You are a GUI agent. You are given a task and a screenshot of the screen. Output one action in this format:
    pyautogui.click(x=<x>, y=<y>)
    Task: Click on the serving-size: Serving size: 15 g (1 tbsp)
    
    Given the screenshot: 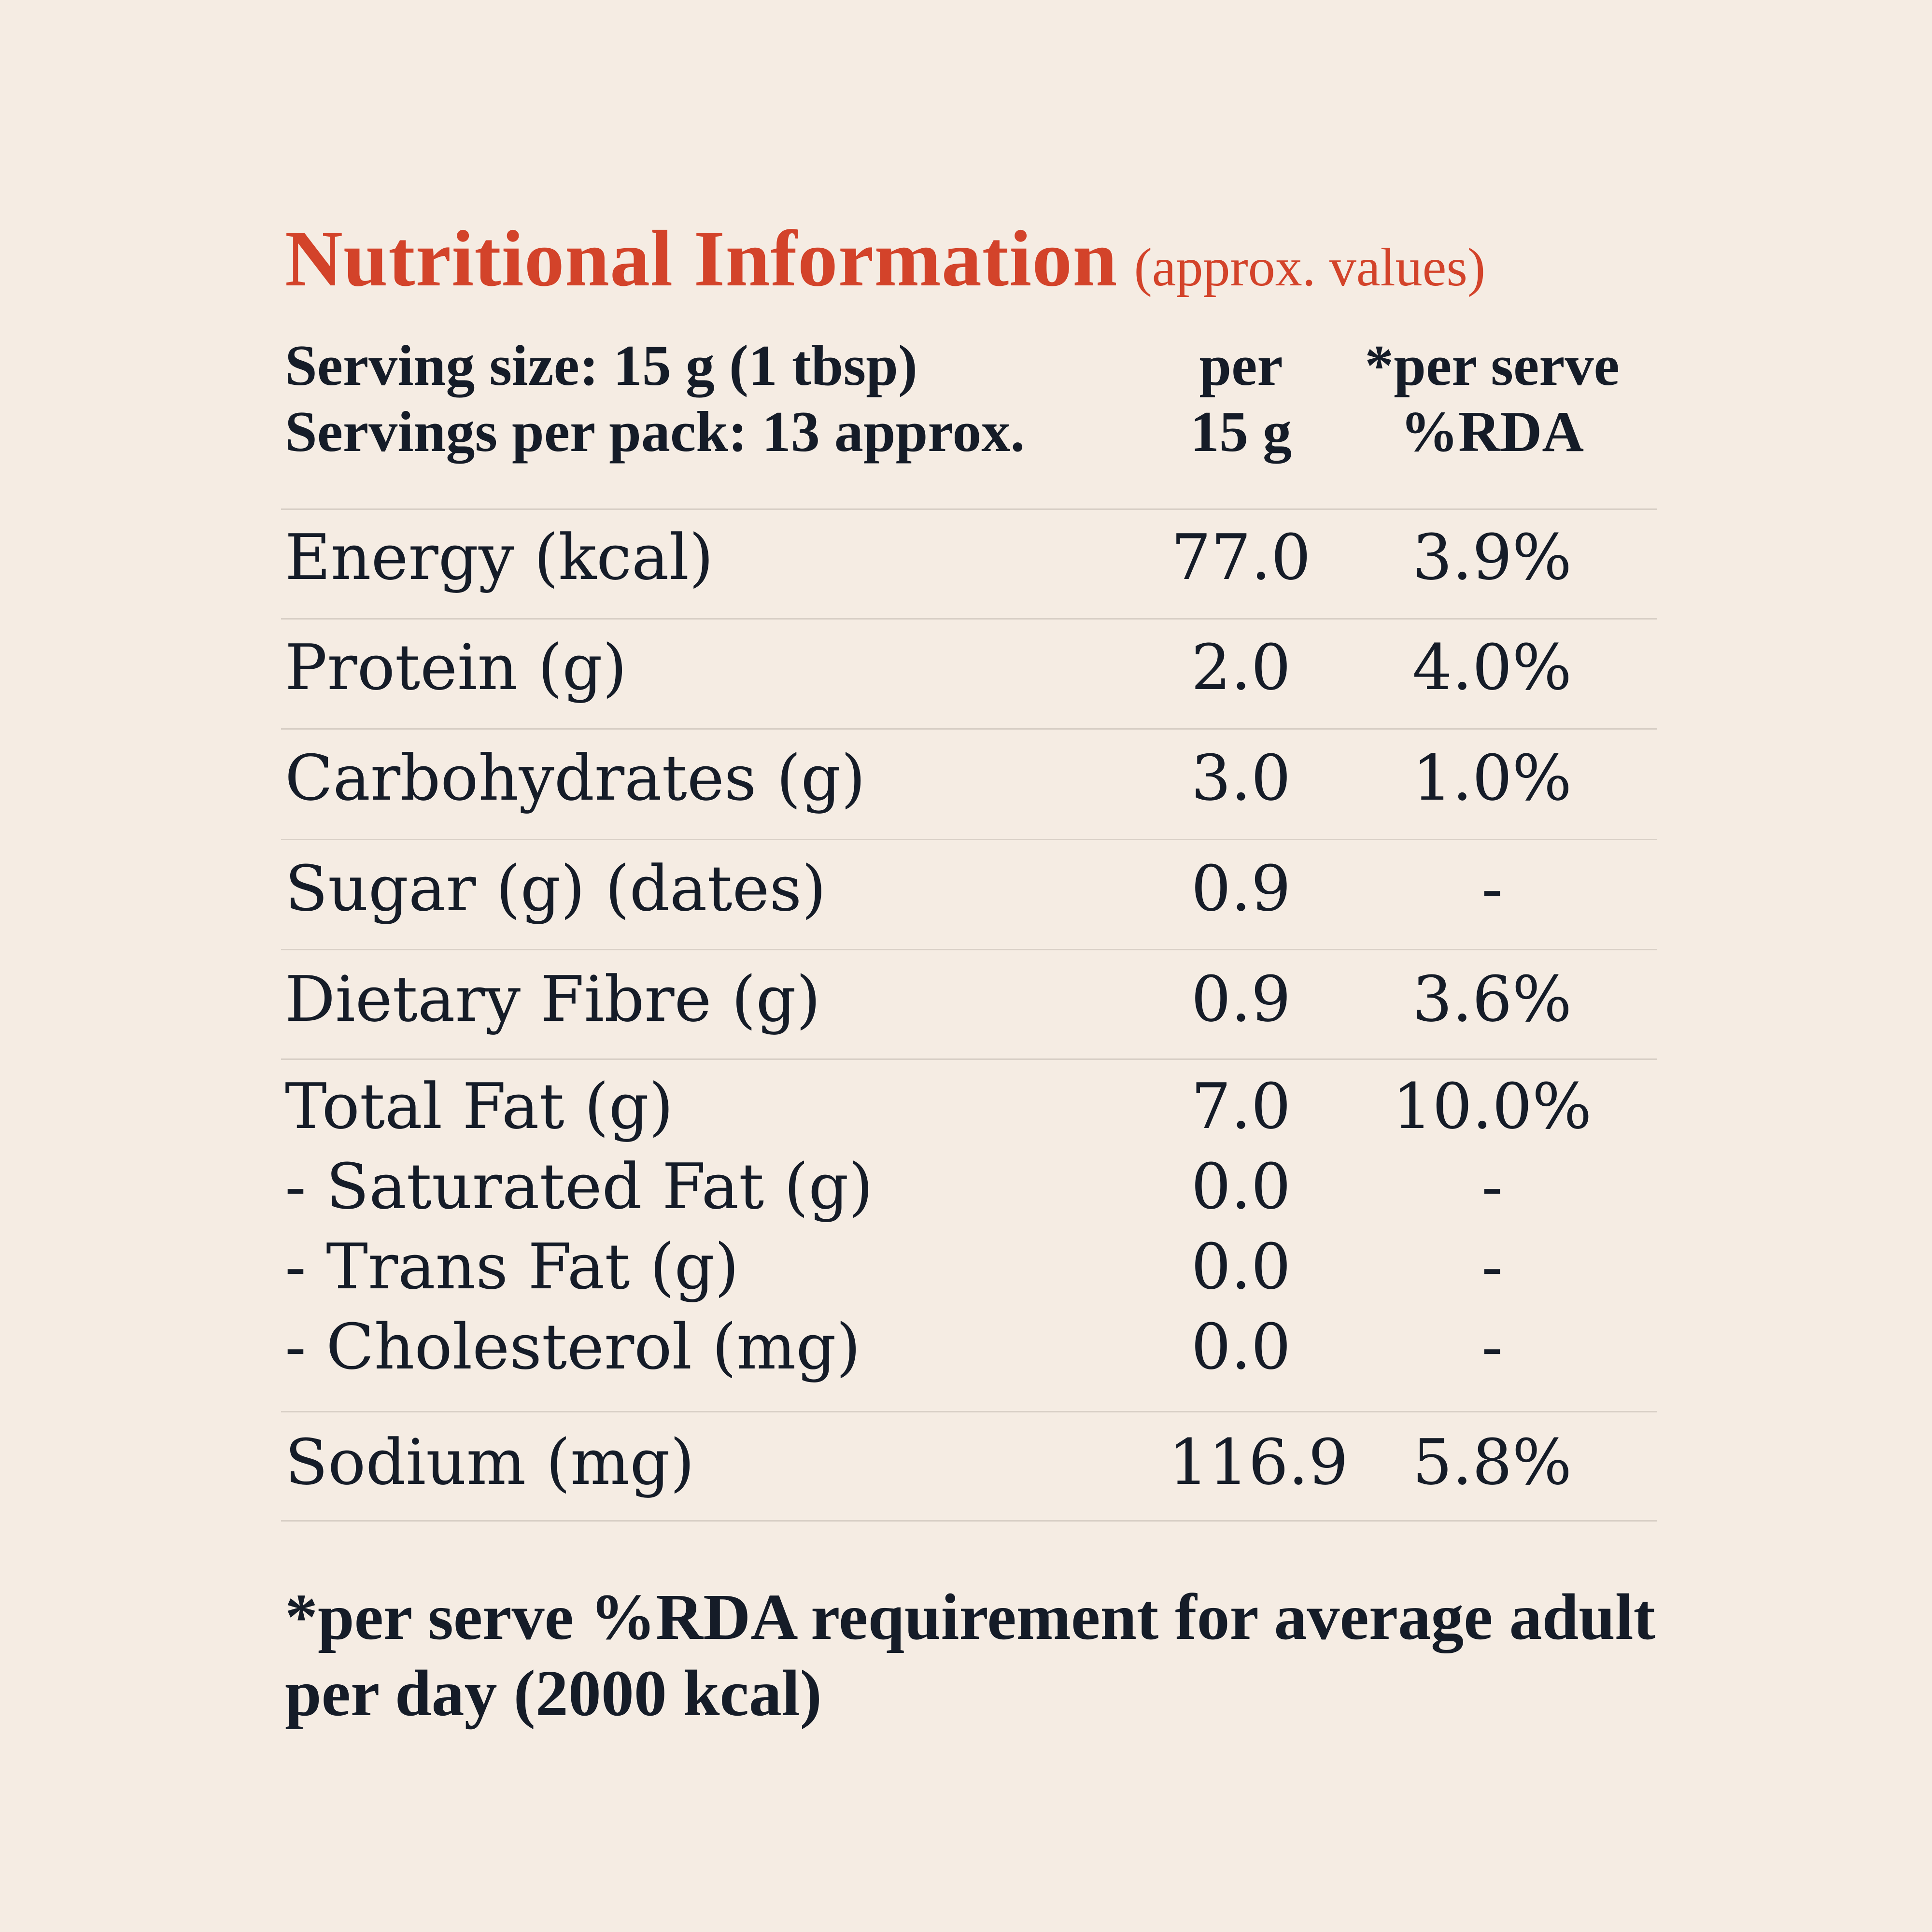 What is the action you would take?
    pyautogui.click(x=601, y=365)
    